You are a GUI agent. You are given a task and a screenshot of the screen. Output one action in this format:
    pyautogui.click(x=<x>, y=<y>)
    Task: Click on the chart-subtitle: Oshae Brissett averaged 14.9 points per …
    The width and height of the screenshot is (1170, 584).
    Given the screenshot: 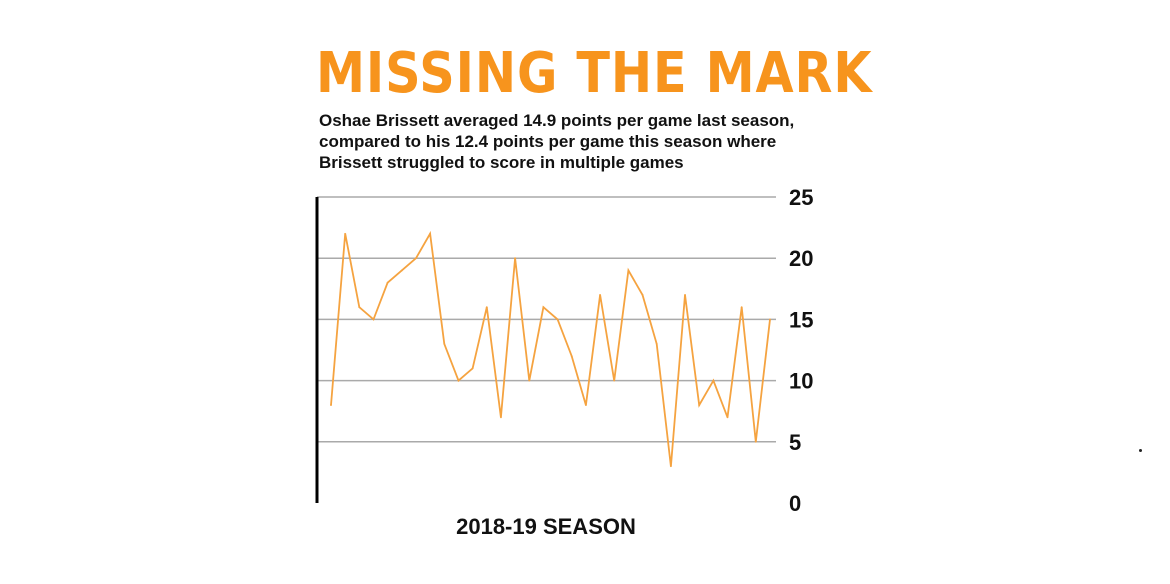 What is the action you would take?
    pyautogui.click(x=557, y=141)
    